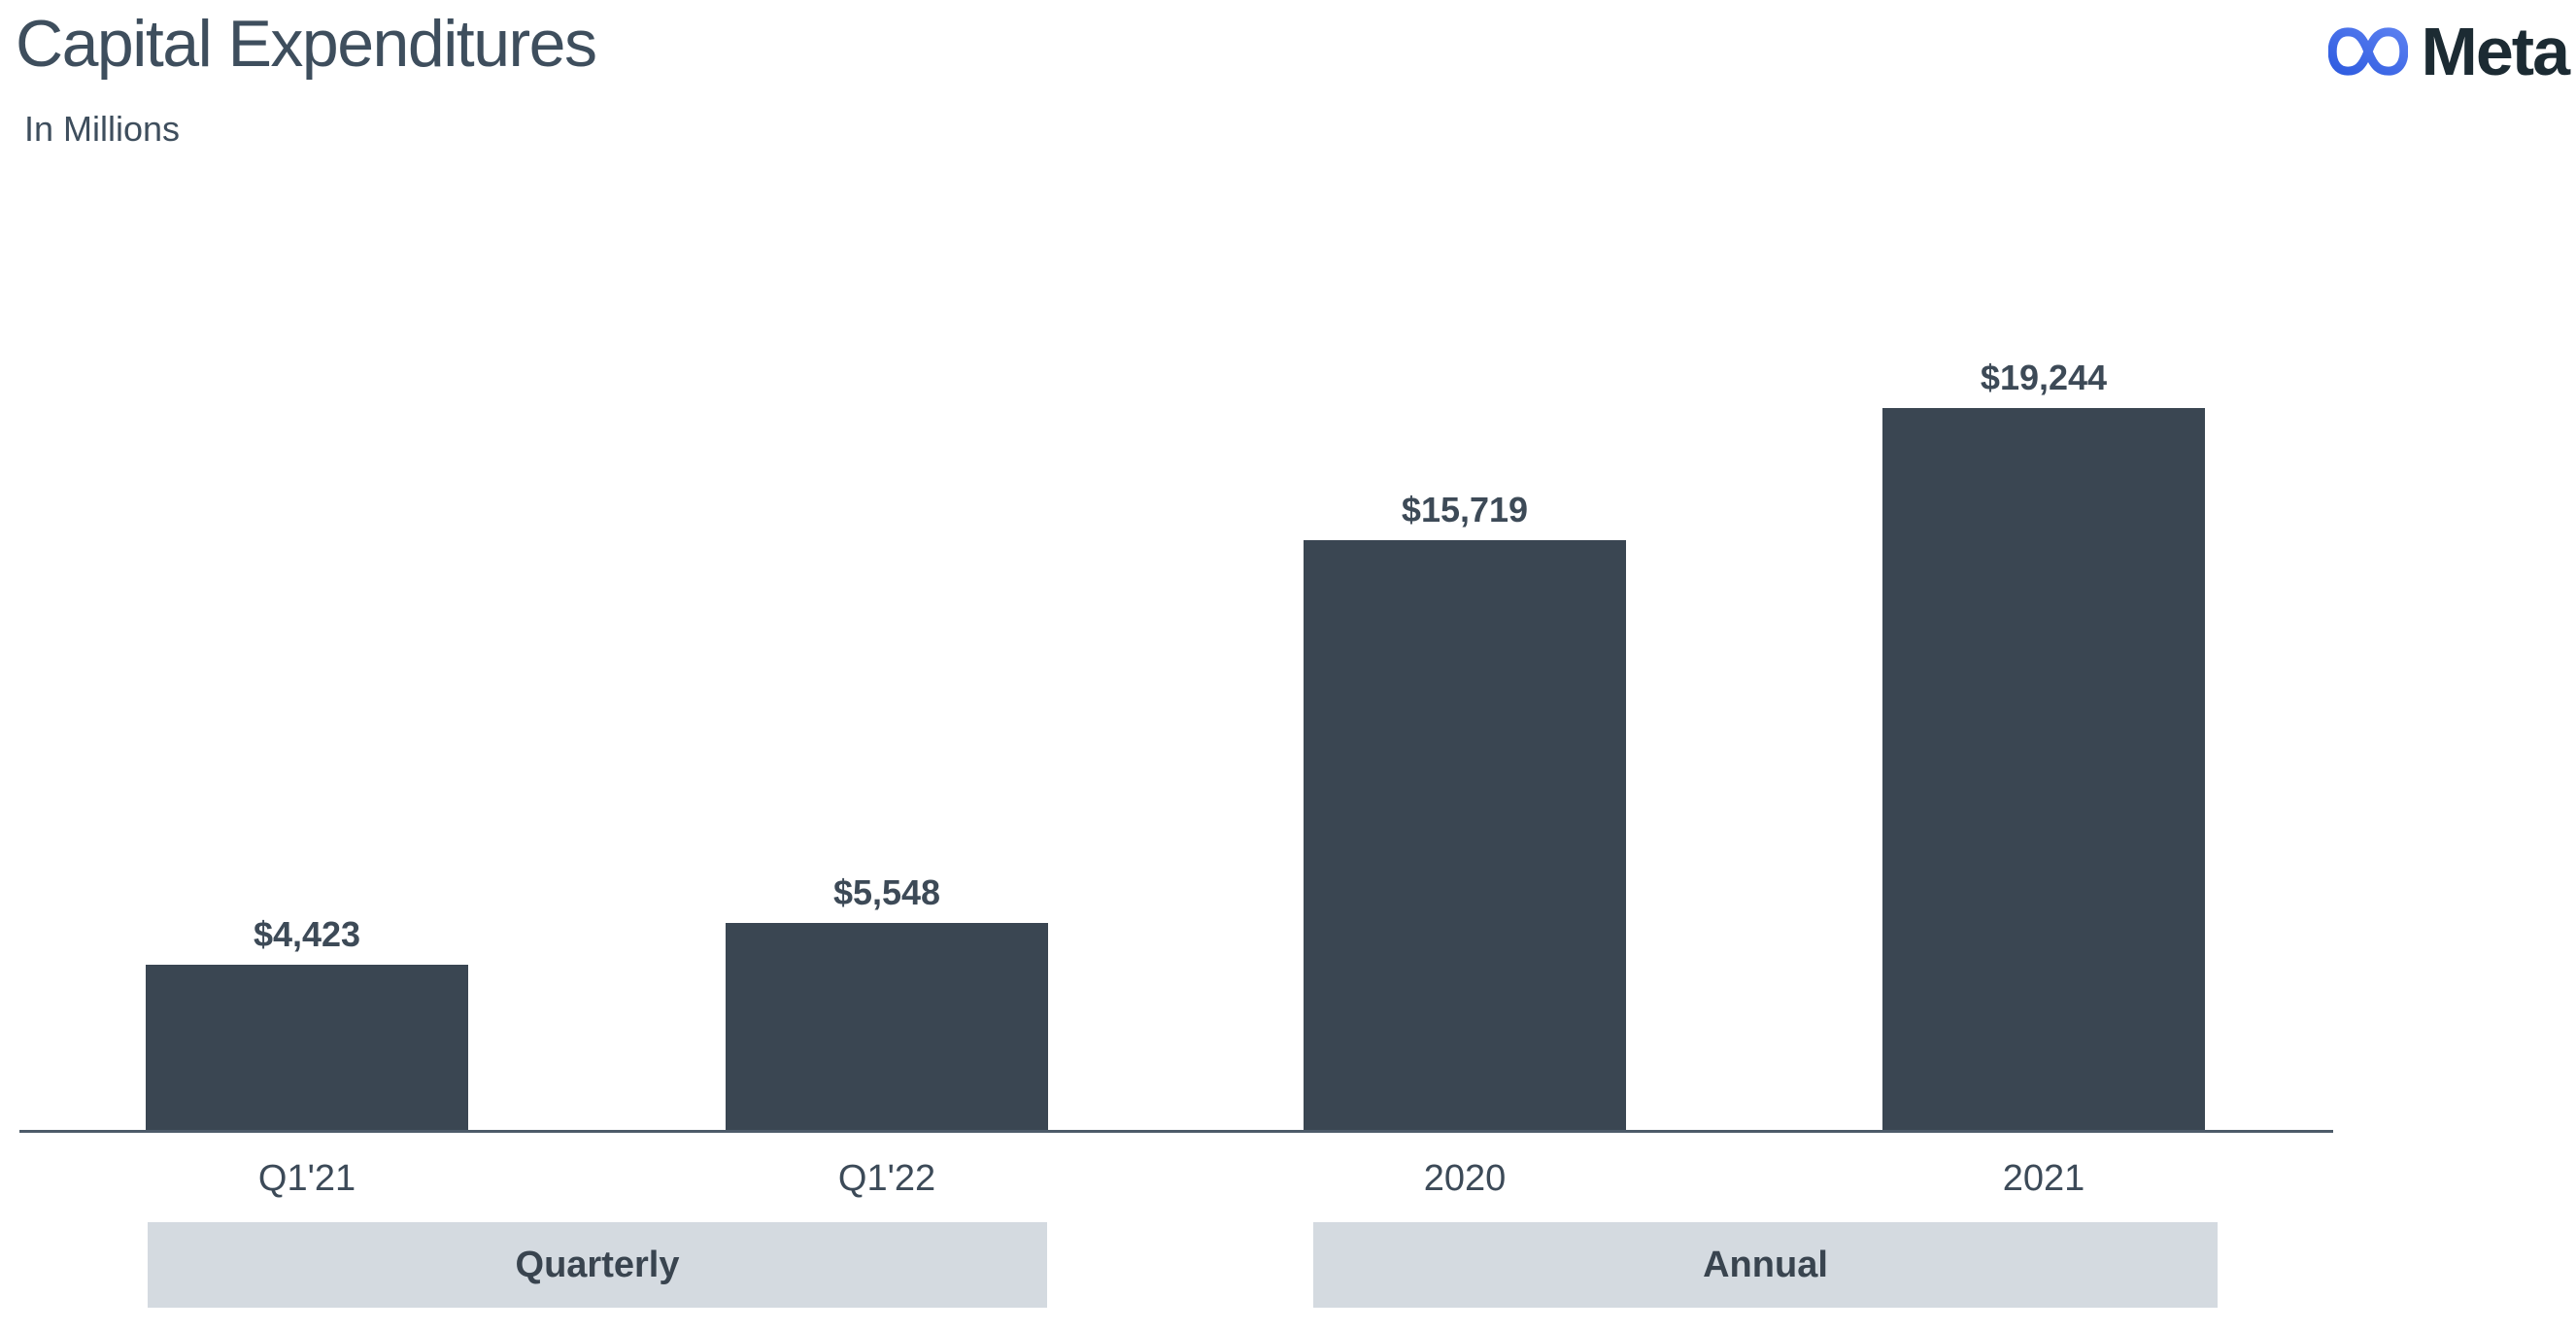  I want to click on meta-infinity-icon, so click(2367, 51).